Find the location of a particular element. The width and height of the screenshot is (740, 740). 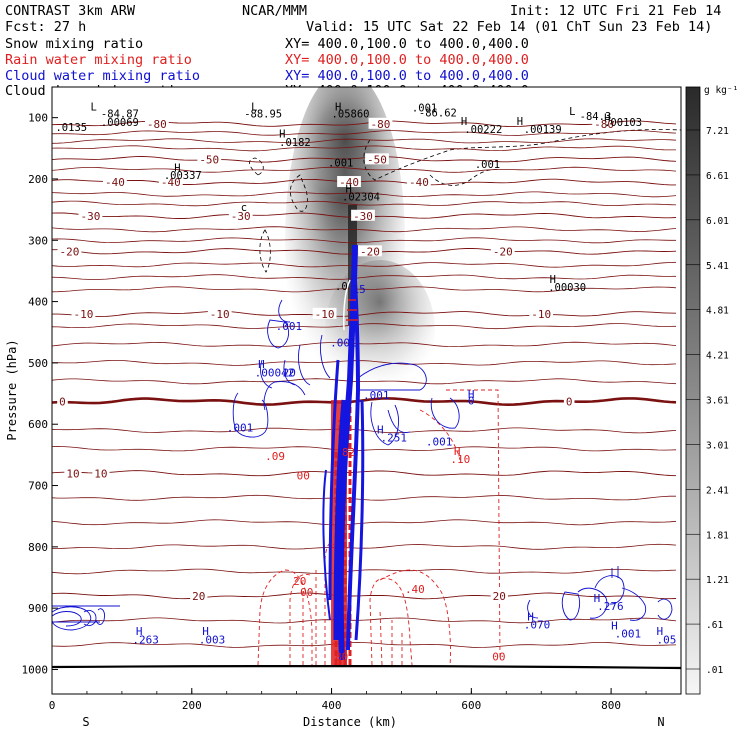

x-tick-label: 200 is located at coordinates (192, 705).